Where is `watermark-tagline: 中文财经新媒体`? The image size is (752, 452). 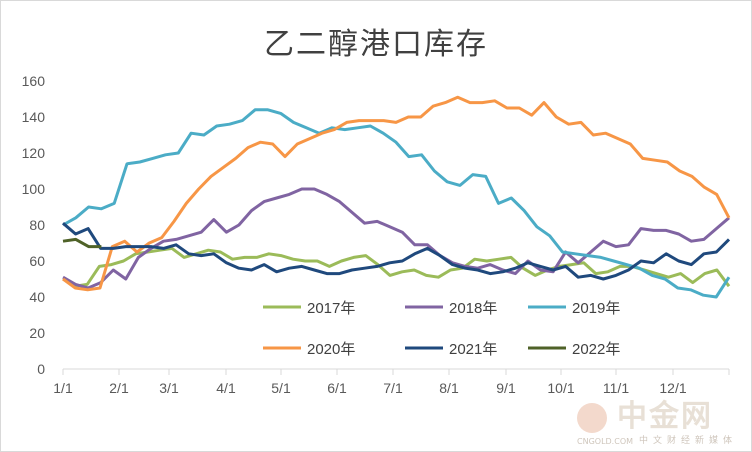
watermark-tagline: 中文财经新媒体 is located at coordinates (688, 441).